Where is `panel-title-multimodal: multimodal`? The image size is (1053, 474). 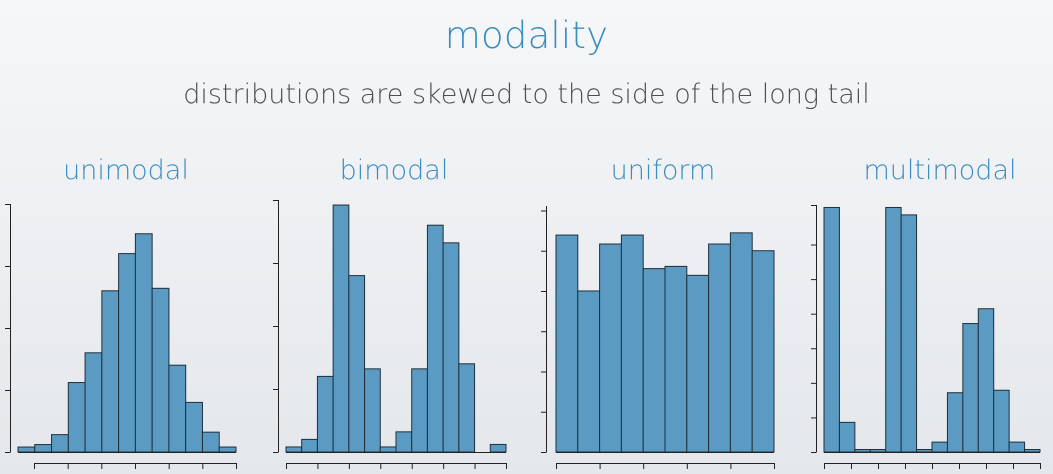 panel-title-multimodal: multimodal is located at coordinates (940, 170).